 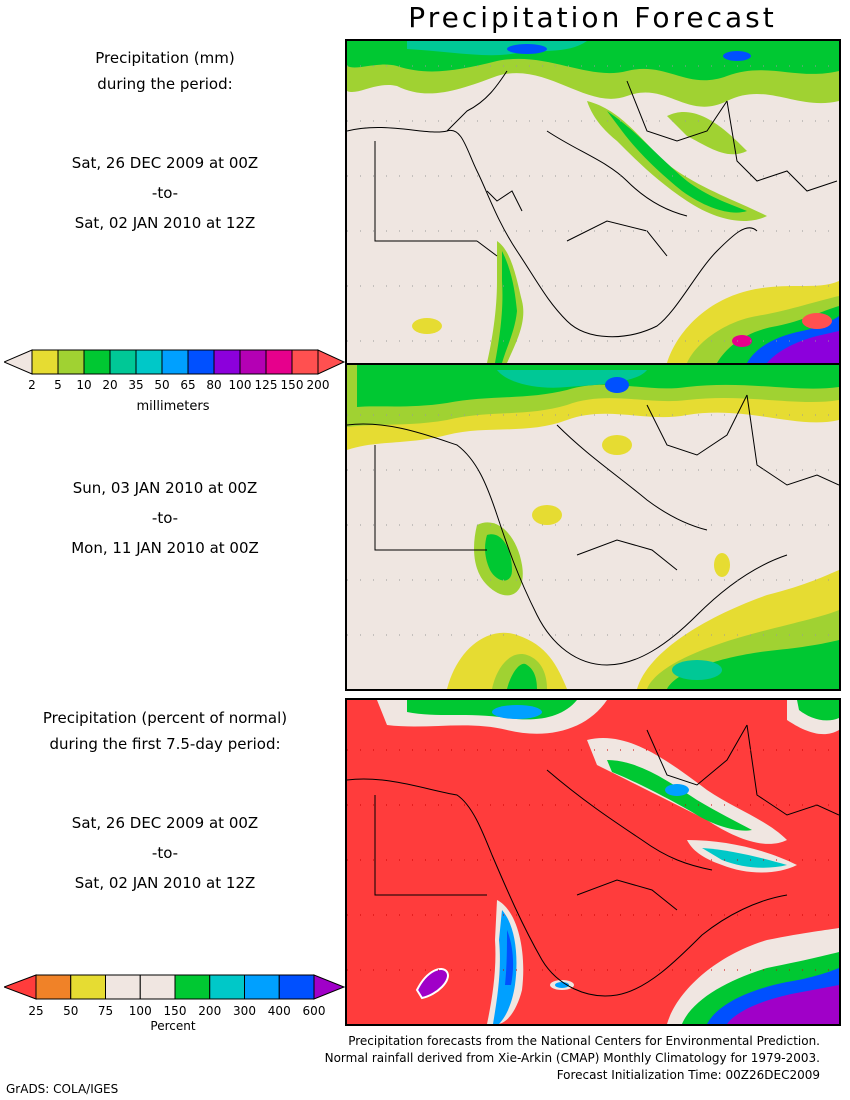 What do you see at coordinates (266, 385) in the screenshot?
I see `mm-tick-label: 125` at bounding box center [266, 385].